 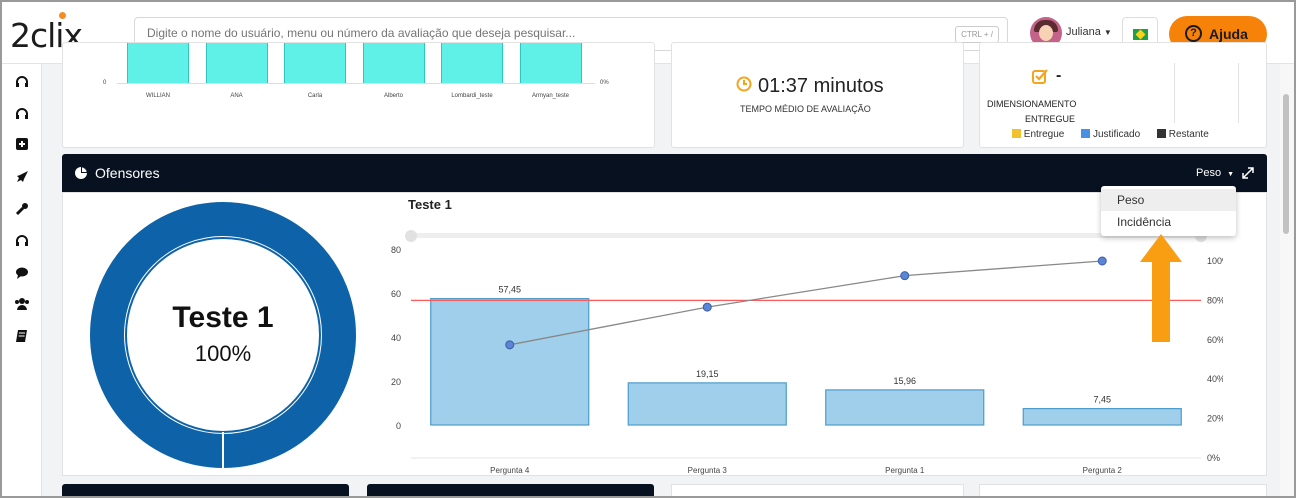 What do you see at coordinates (396, 338) in the screenshot?
I see `y-tick-label: 40` at bounding box center [396, 338].